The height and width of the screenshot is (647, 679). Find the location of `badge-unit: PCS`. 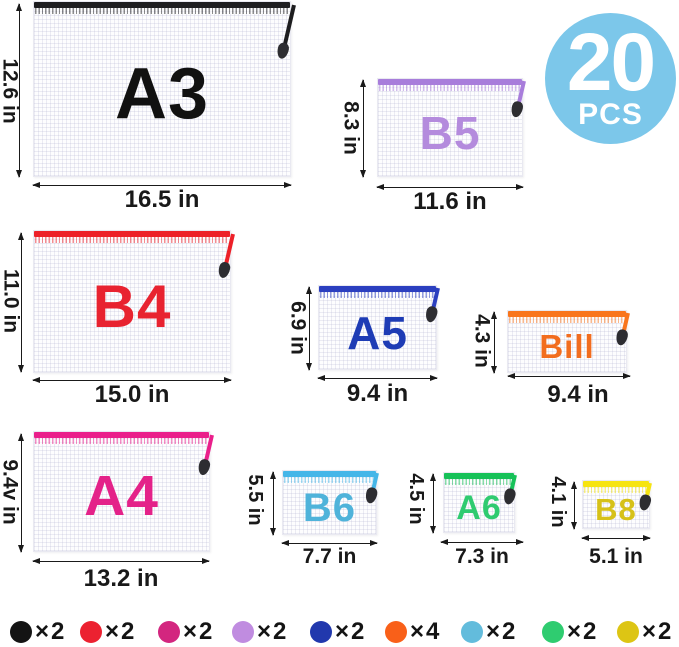

badge-unit: PCS is located at coordinates (610, 114).